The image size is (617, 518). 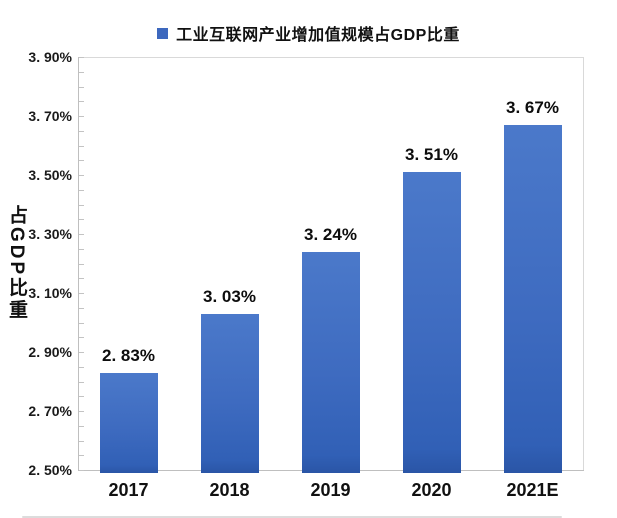 What do you see at coordinates (163, 33) in the screenshot?
I see `legend-marker-icon` at bounding box center [163, 33].